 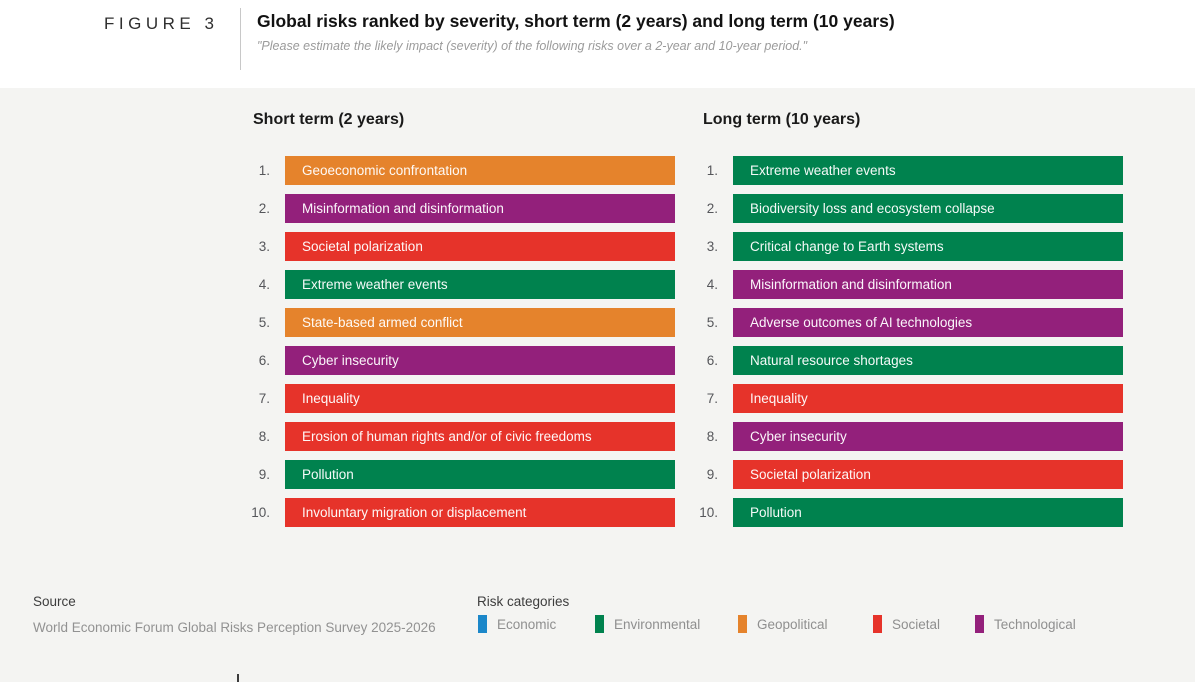 What do you see at coordinates (238, 678) in the screenshot?
I see `page-divider-tick` at bounding box center [238, 678].